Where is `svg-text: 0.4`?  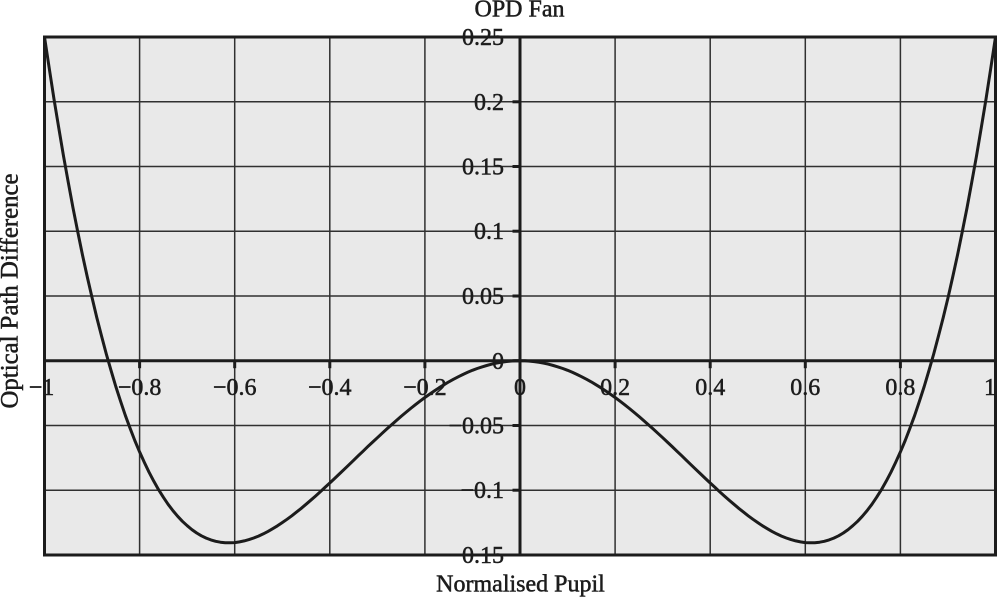
svg-text: 0.4 is located at coordinates (710, 388).